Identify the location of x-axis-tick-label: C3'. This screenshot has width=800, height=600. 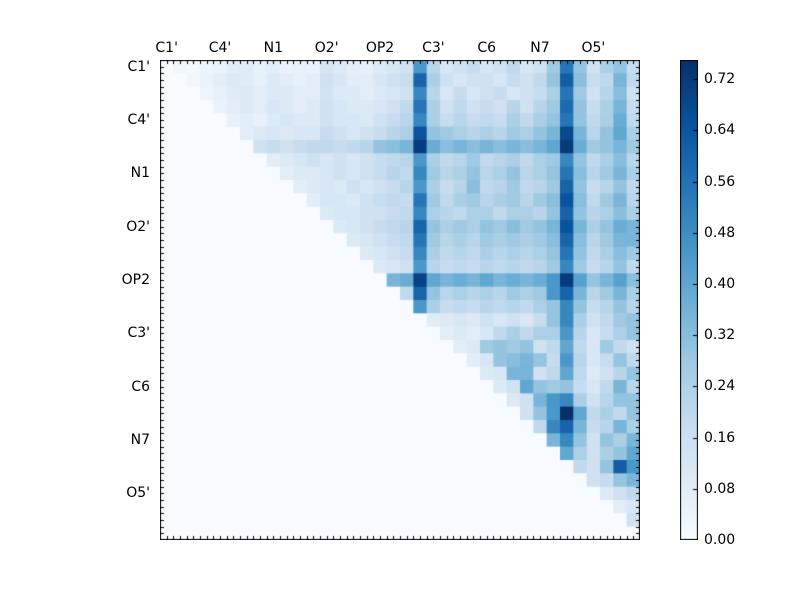
(433, 48).